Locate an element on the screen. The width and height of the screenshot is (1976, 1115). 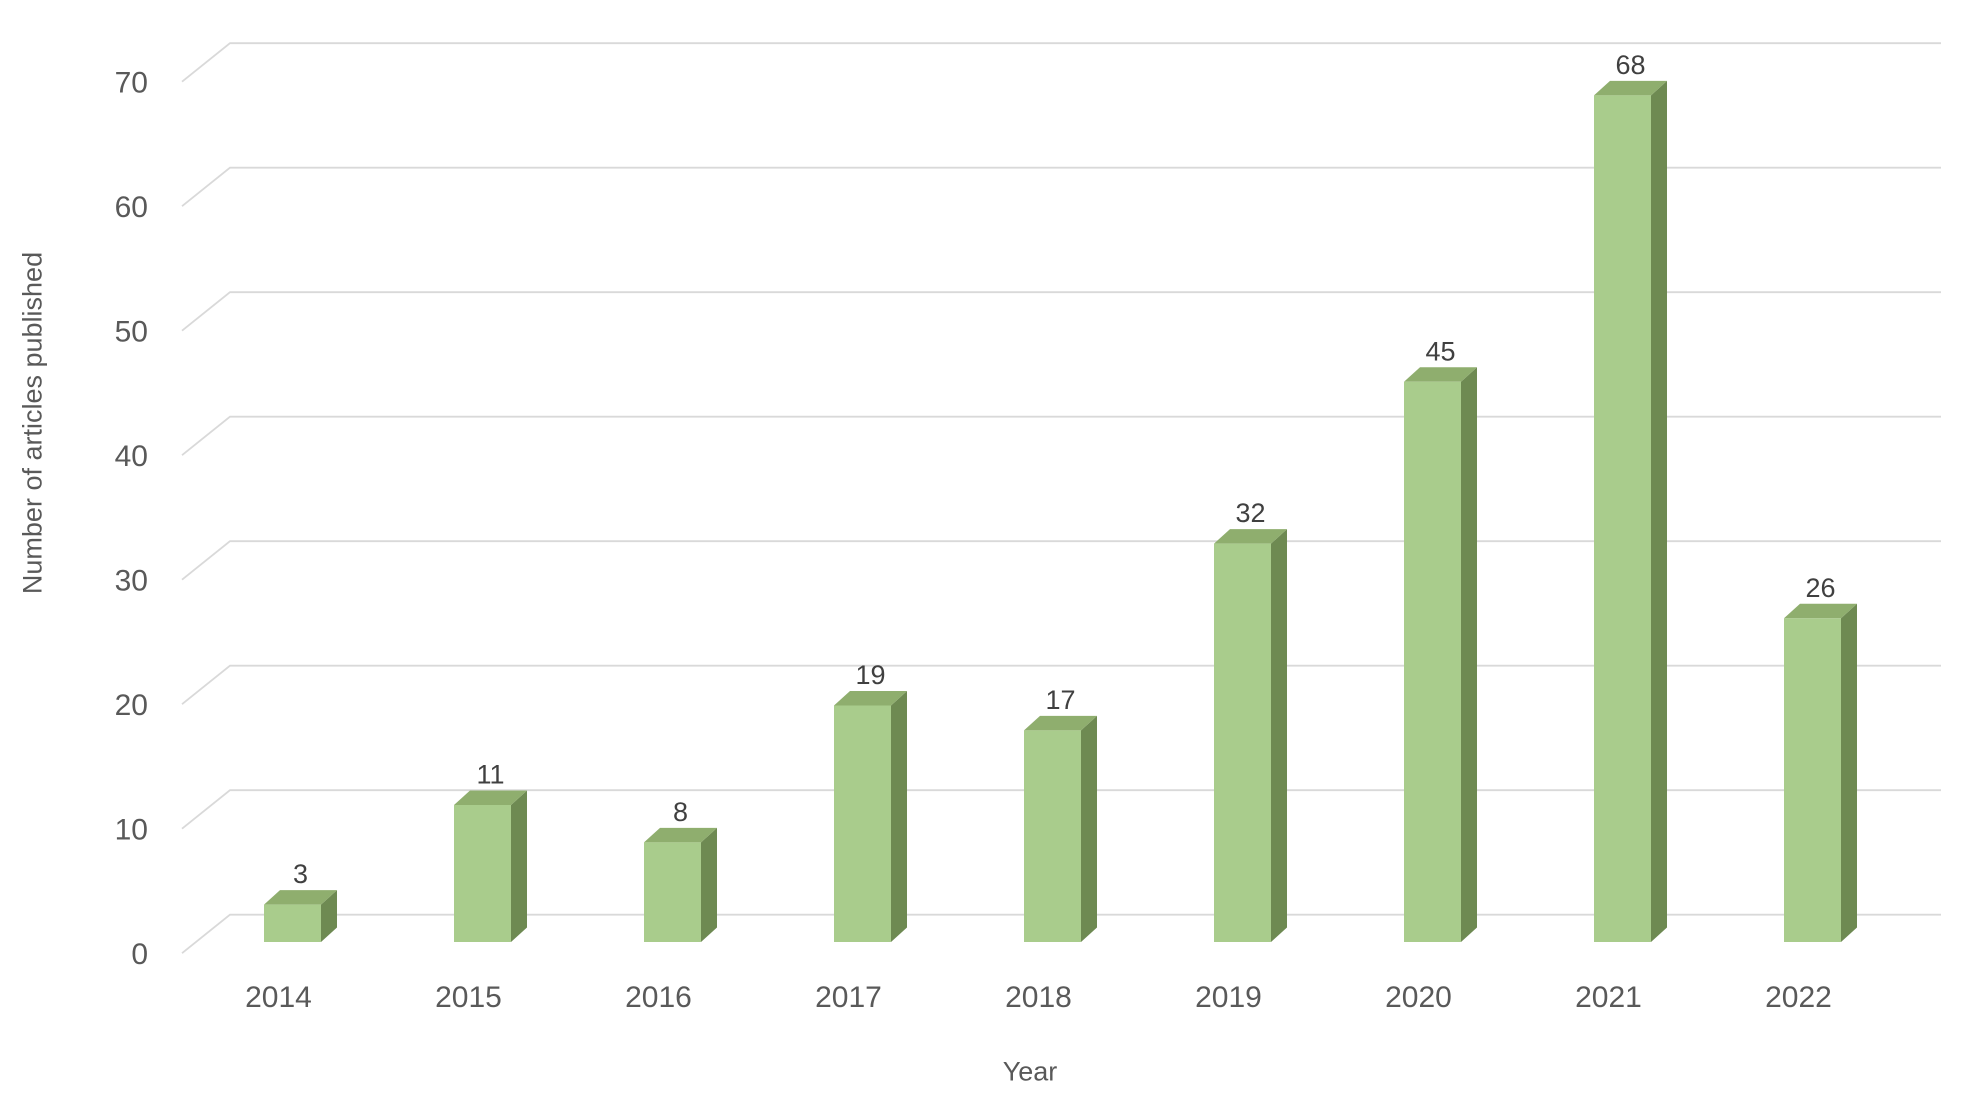
bar-2017 is located at coordinates (870, 816).